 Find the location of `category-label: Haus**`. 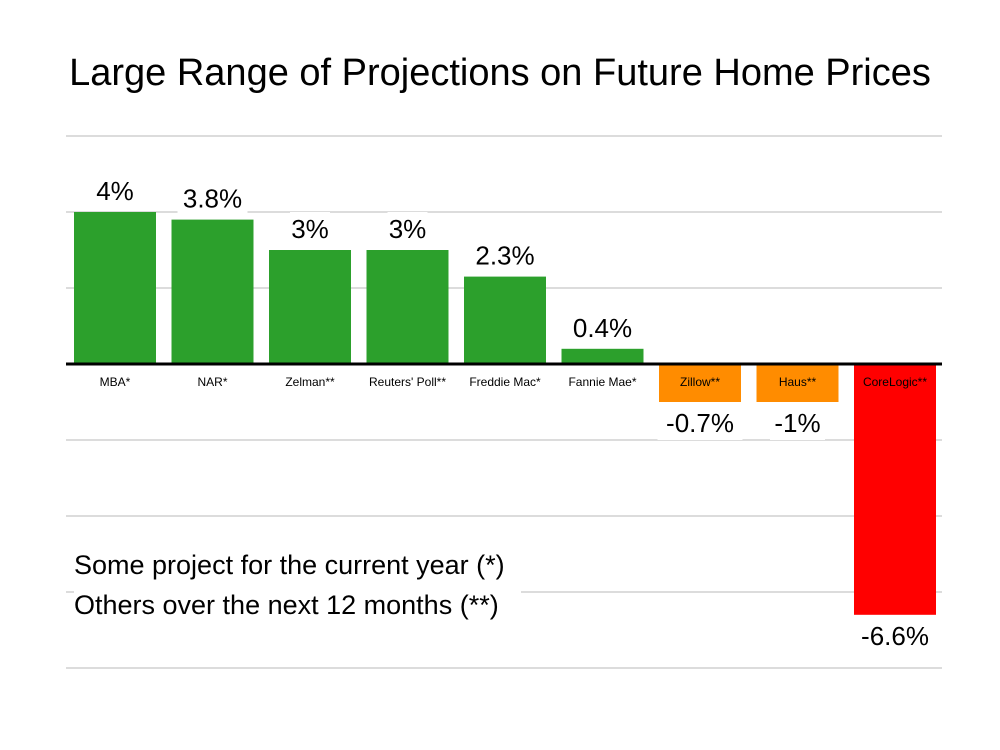

category-label: Haus** is located at coordinates (798, 382).